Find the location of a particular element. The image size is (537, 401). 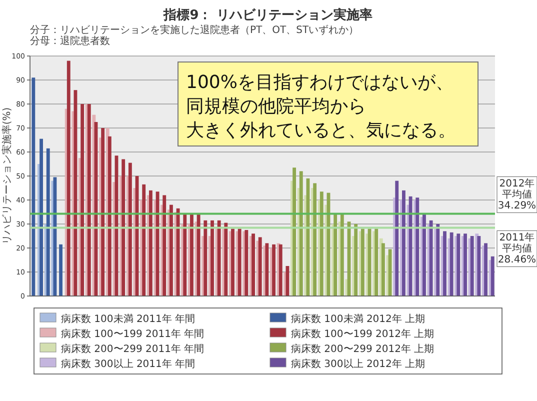

legend-label: 病床数 200〜299 2011年 年間 is located at coordinates (132, 349).